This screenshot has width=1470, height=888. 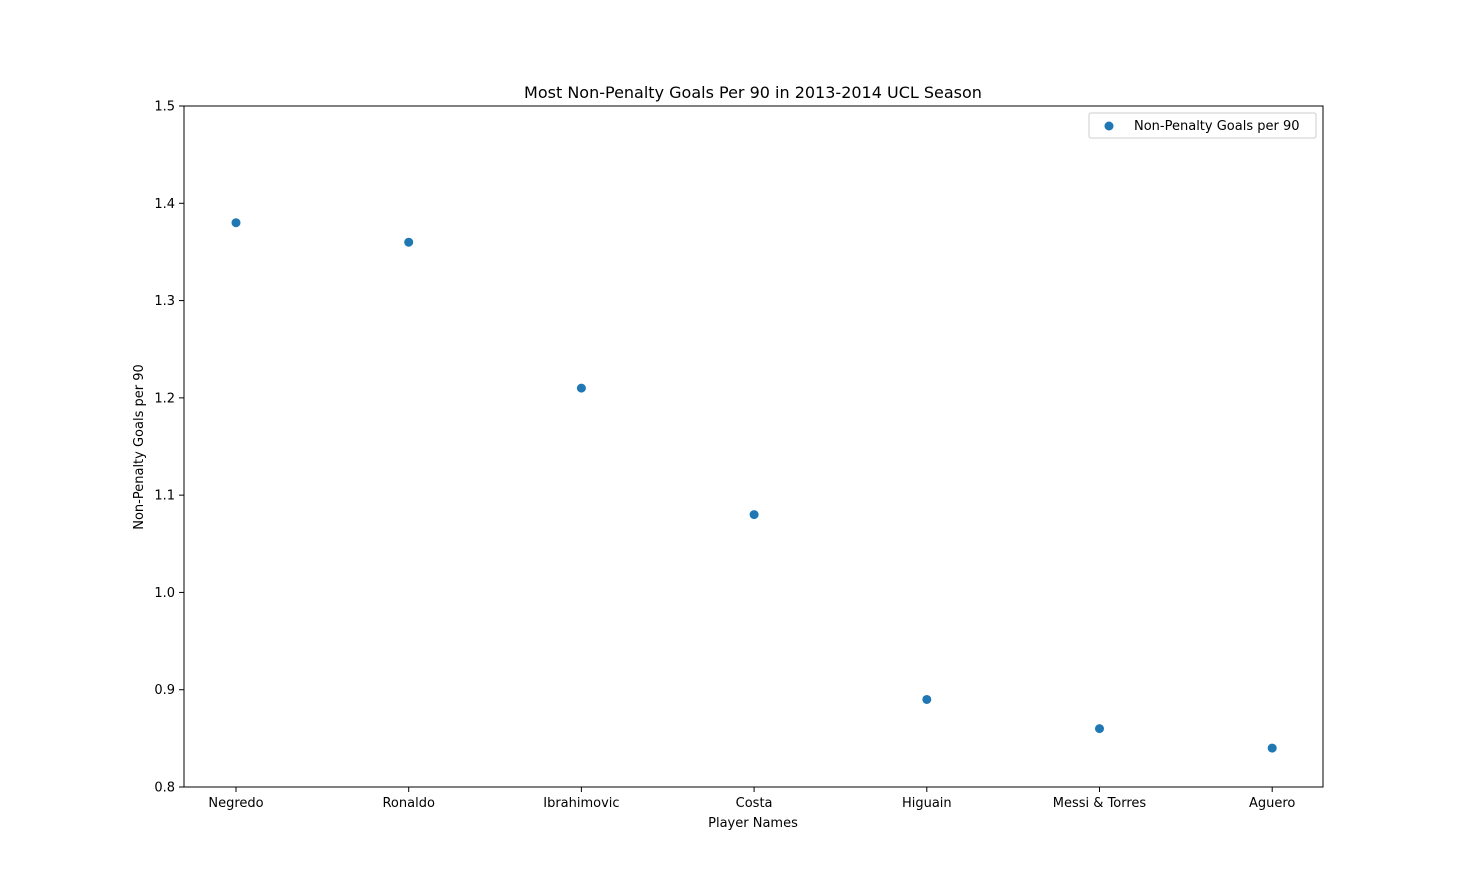 What do you see at coordinates (754, 803) in the screenshot?
I see `x-tick-label: Costa` at bounding box center [754, 803].